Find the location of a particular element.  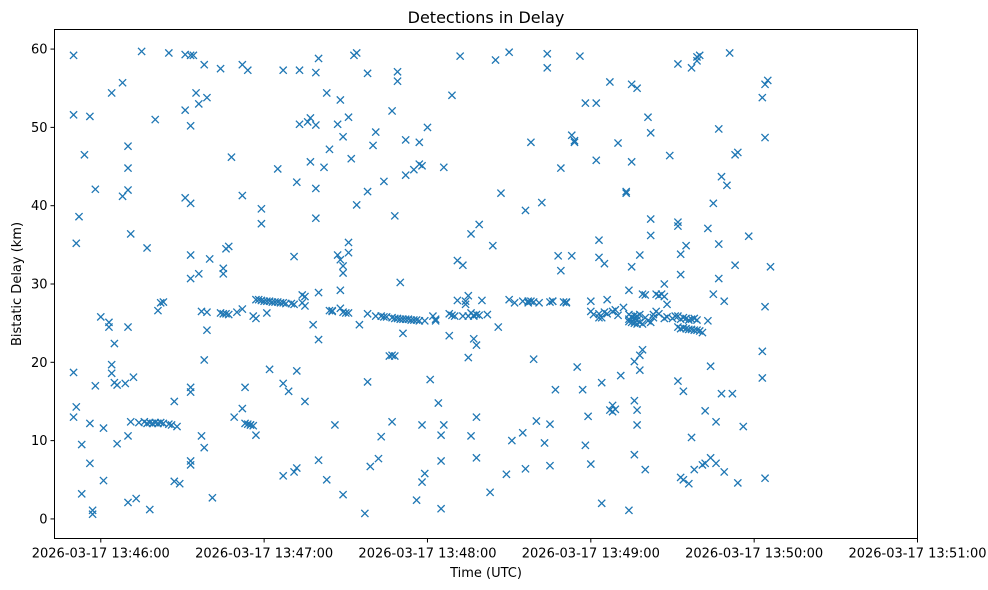

y-tick-label: 10 is located at coordinates (39, 441).